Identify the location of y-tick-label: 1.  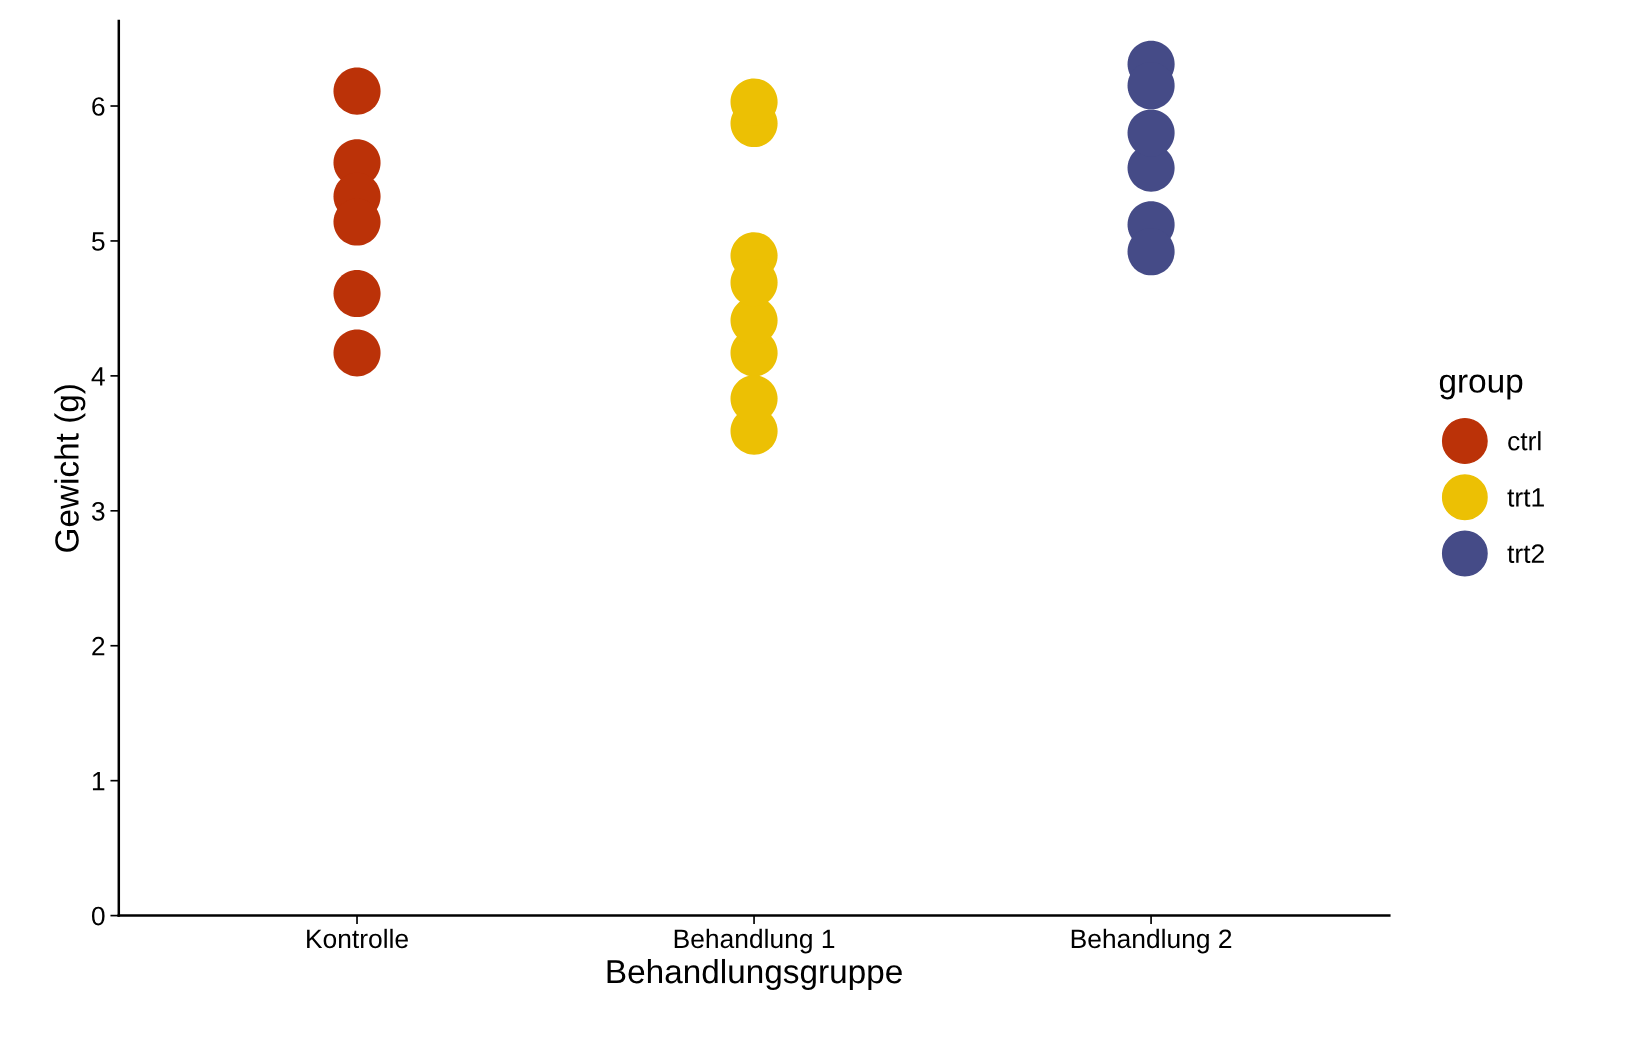
(98, 781).